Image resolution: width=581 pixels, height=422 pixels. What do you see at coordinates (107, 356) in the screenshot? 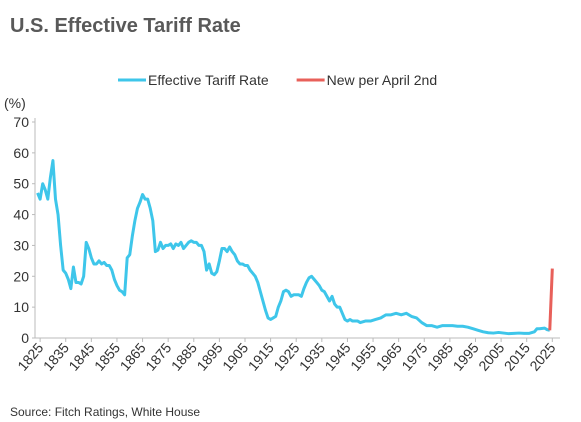
I see `x-tick-label: 1855` at bounding box center [107, 356].